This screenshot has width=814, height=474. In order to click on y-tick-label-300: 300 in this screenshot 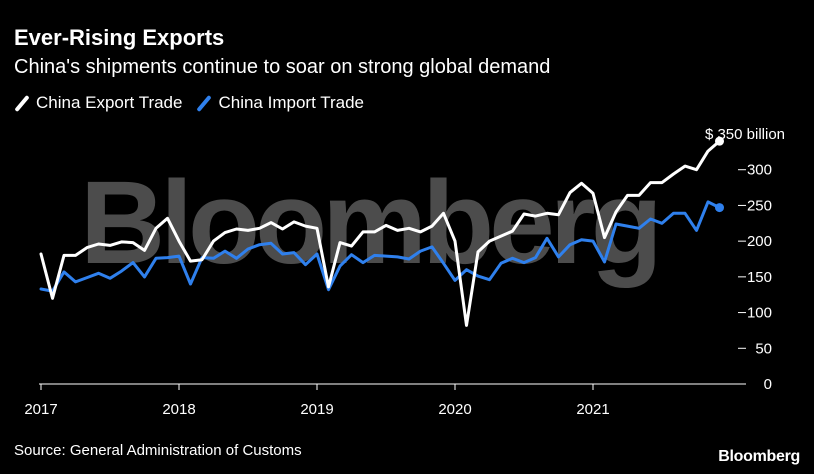, I will do `click(759, 170)`.